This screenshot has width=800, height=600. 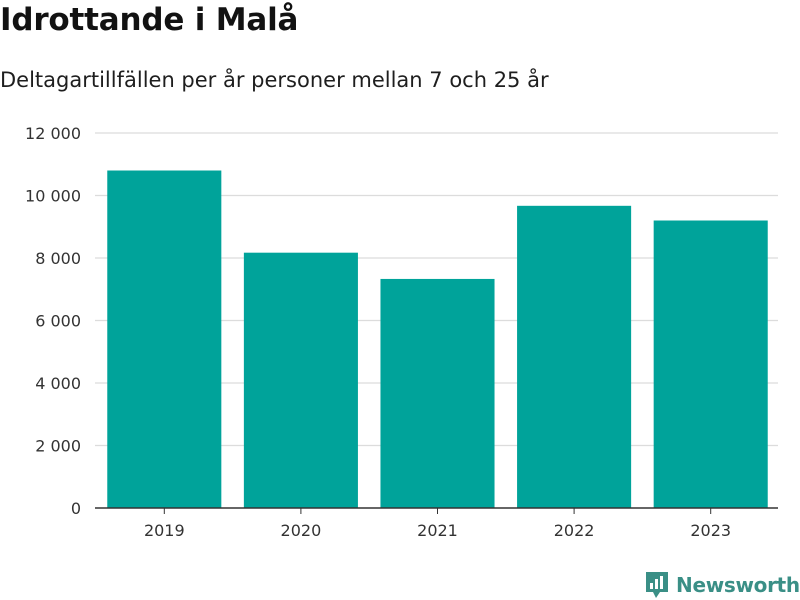 I want to click on y-tick-label: 0, so click(x=76, y=508).